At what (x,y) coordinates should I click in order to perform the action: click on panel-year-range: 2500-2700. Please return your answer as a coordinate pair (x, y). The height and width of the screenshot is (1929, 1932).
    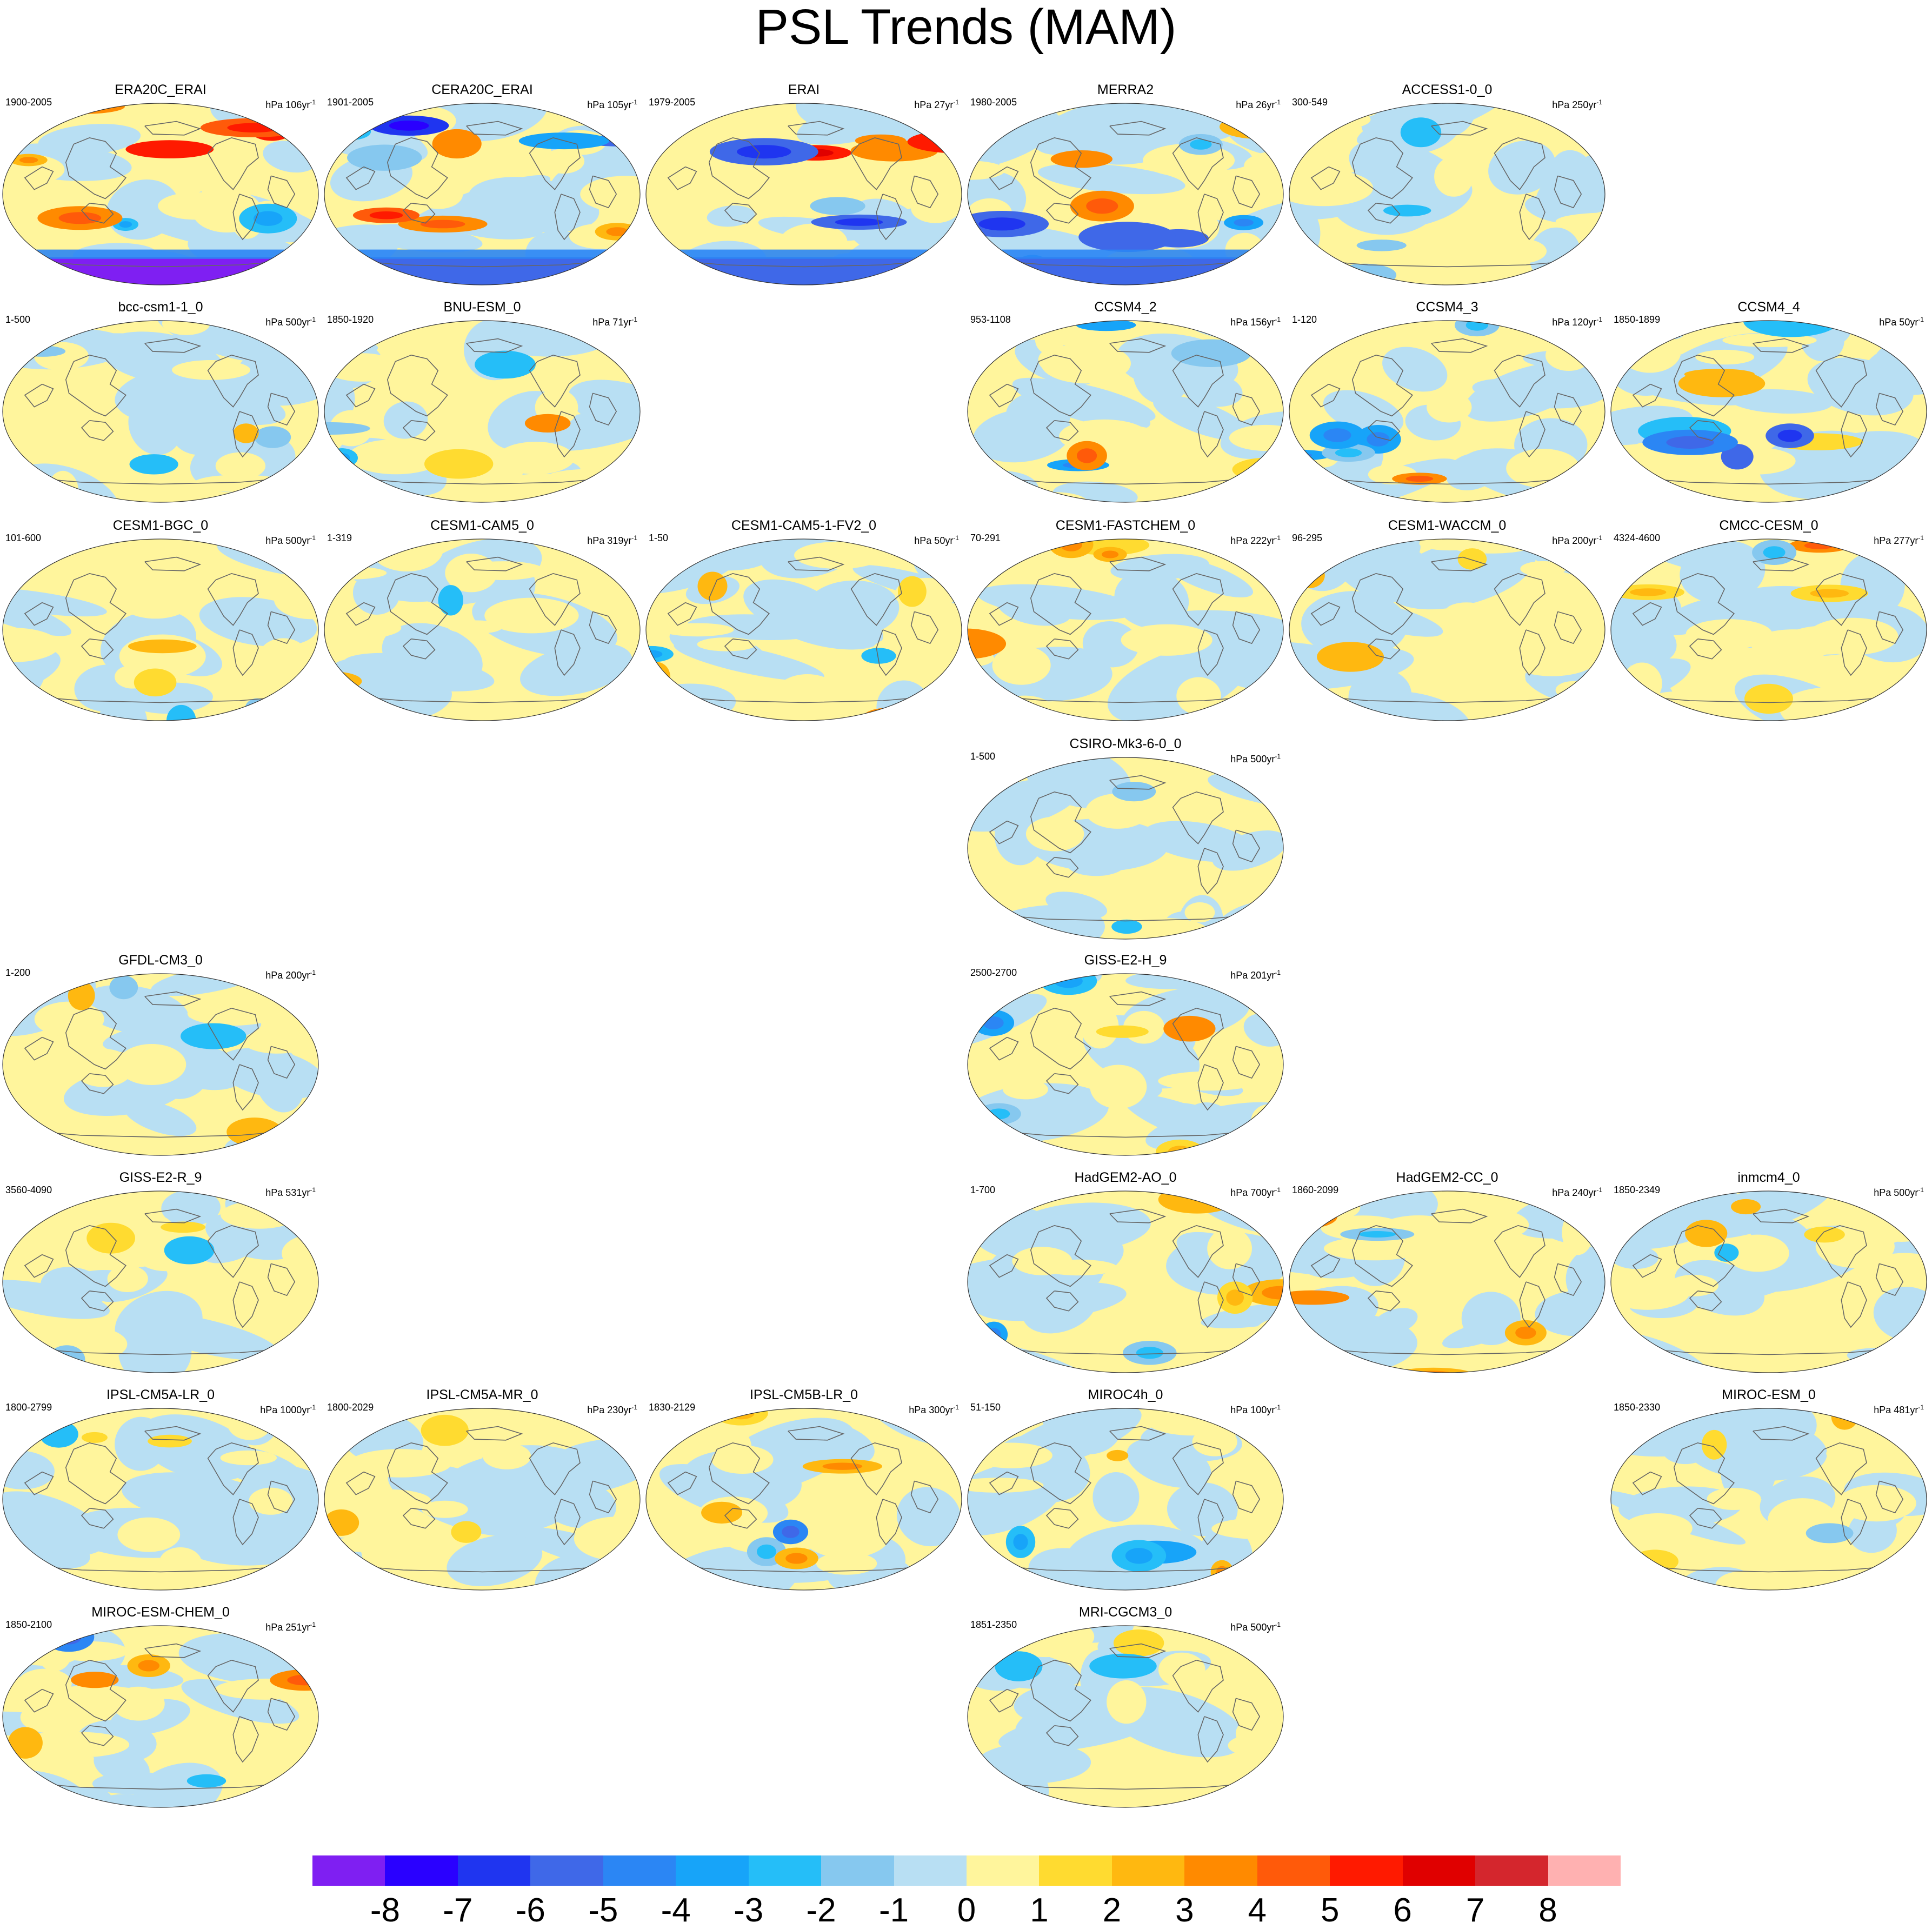
    Looking at the image, I should click on (993, 972).